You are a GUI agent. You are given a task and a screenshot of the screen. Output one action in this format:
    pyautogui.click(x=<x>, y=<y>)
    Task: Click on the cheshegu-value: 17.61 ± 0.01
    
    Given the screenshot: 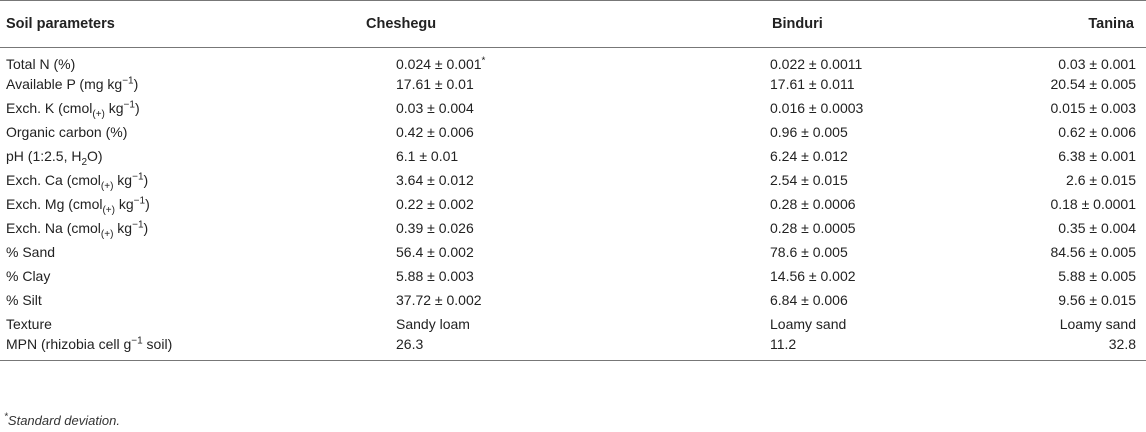 What is the action you would take?
    pyautogui.click(x=435, y=84)
    